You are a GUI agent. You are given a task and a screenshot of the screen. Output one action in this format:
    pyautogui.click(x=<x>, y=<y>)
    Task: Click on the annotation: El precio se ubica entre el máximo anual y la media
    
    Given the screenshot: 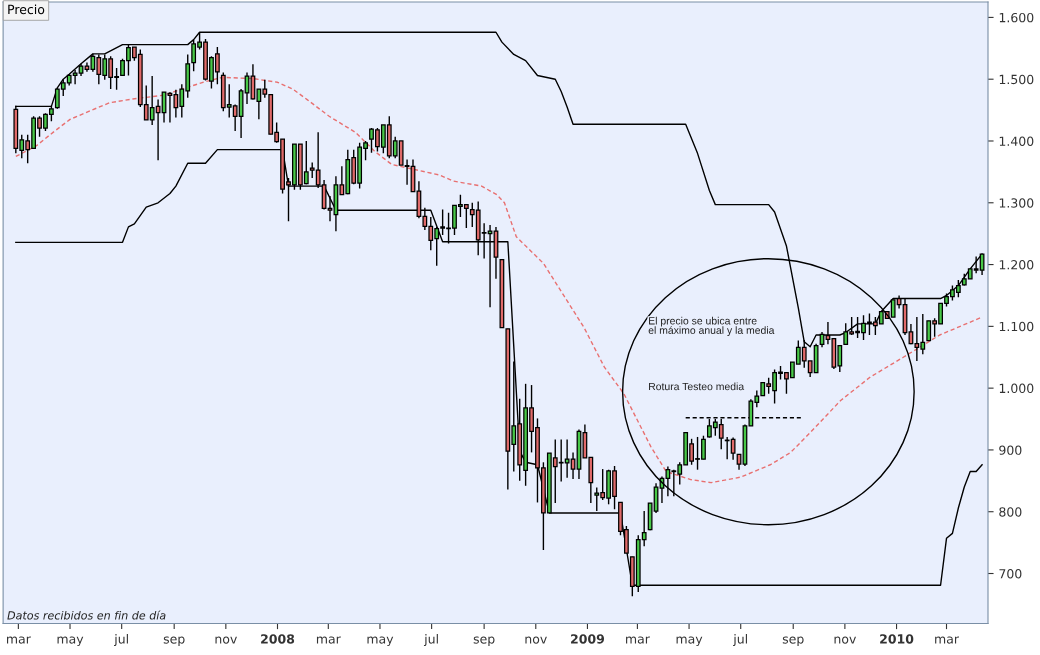 What is the action you would take?
    pyautogui.click(x=711, y=326)
    